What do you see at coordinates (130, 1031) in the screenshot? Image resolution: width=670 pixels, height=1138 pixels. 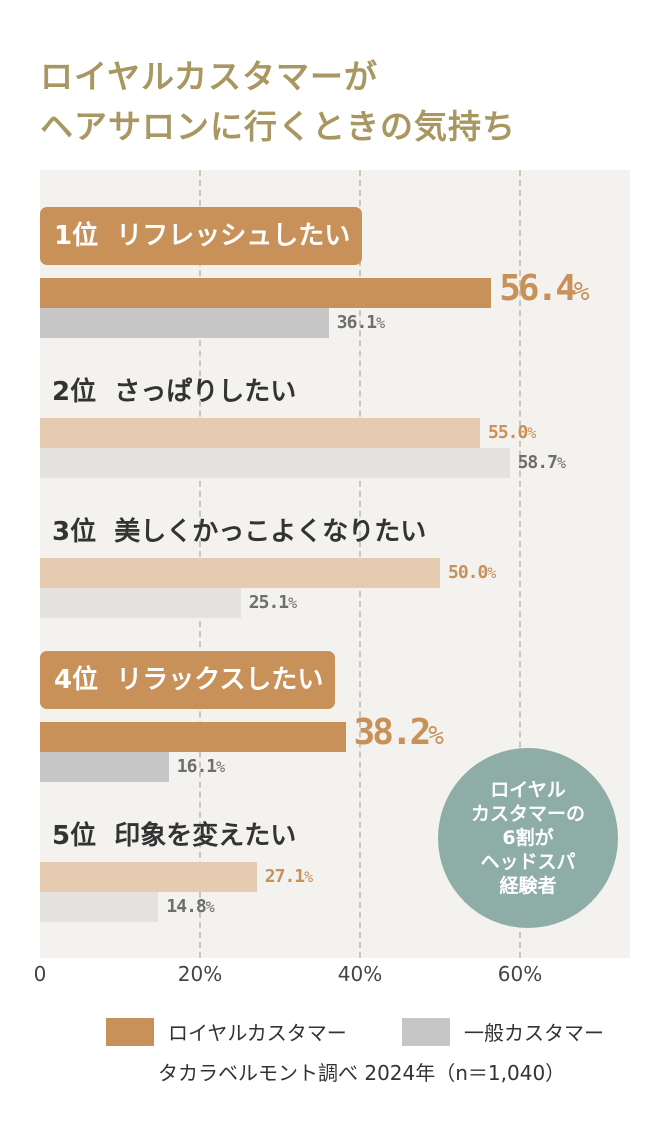 I see `legend-swatch-royal` at bounding box center [130, 1031].